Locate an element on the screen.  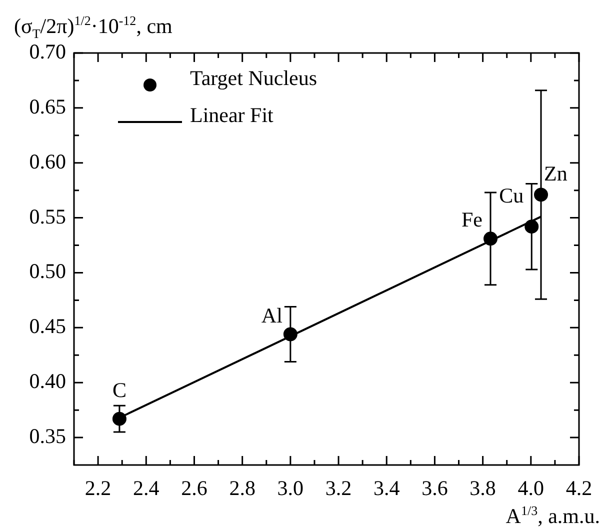
legend-label: Target Nucleus is located at coordinates (254, 78).